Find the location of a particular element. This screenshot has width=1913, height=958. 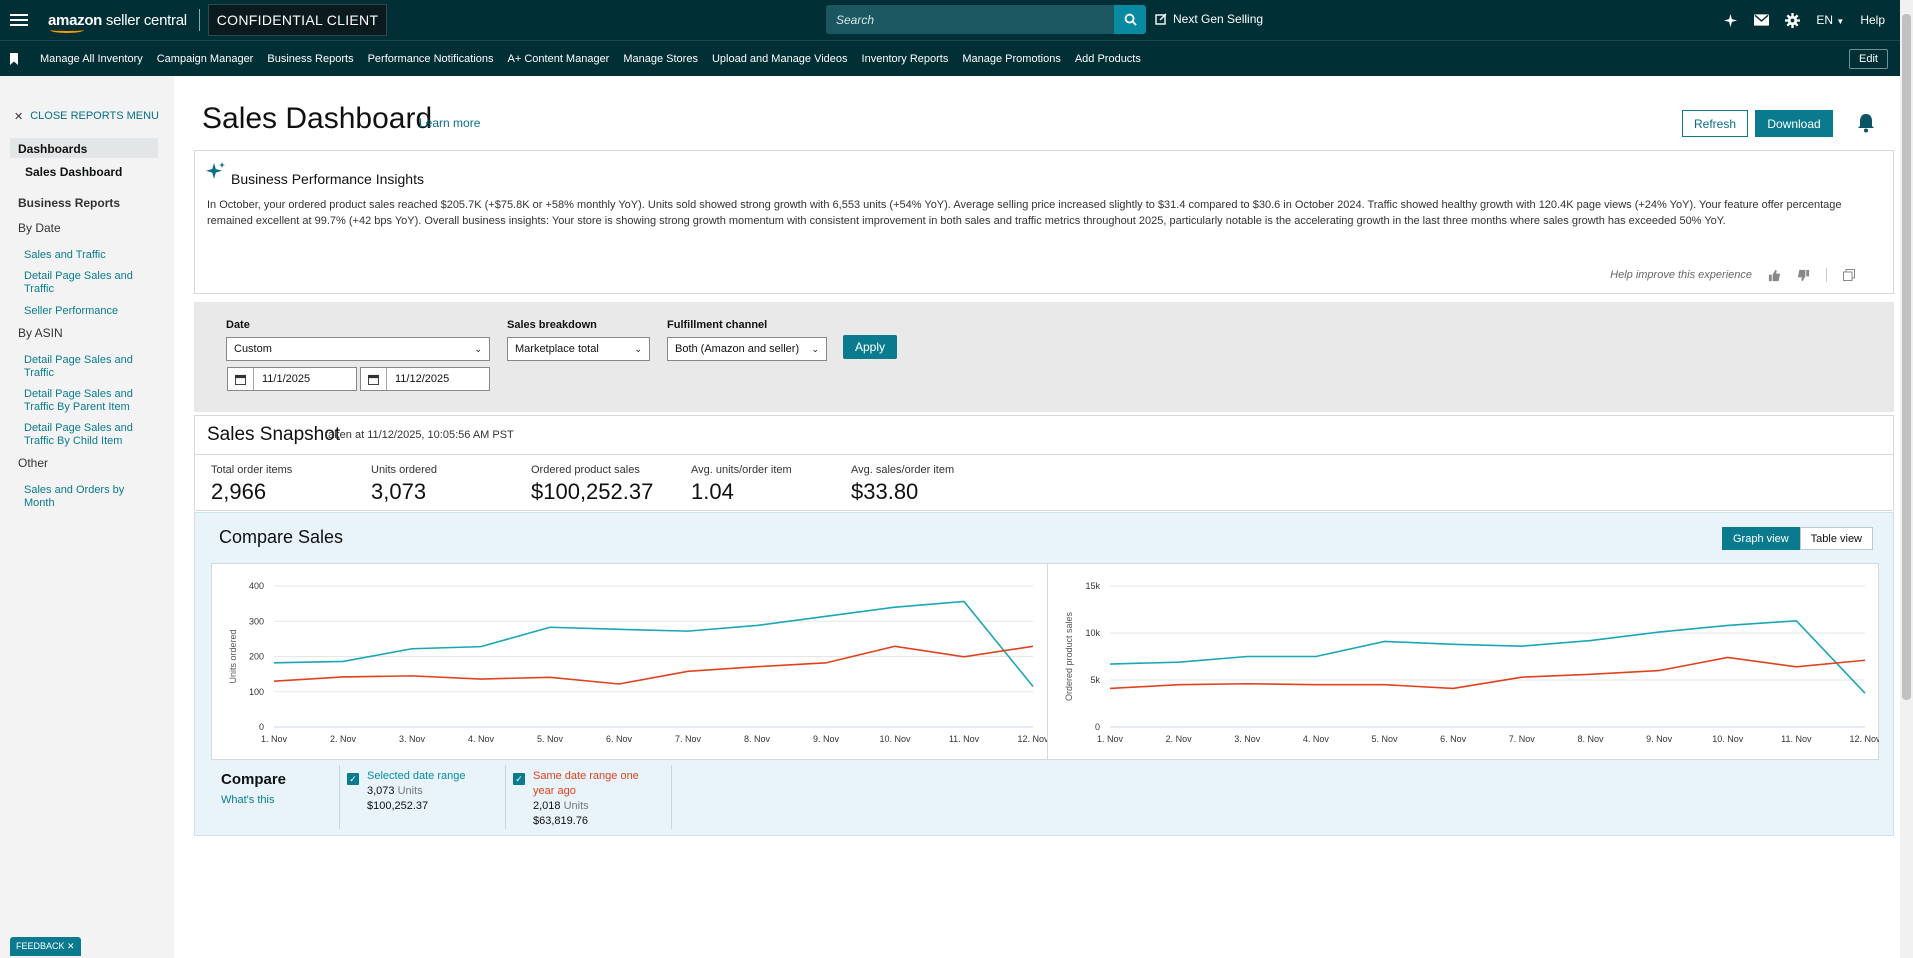

nav-item-manage-promotions: Manage Promotions is located at coordinates (1011, 58).